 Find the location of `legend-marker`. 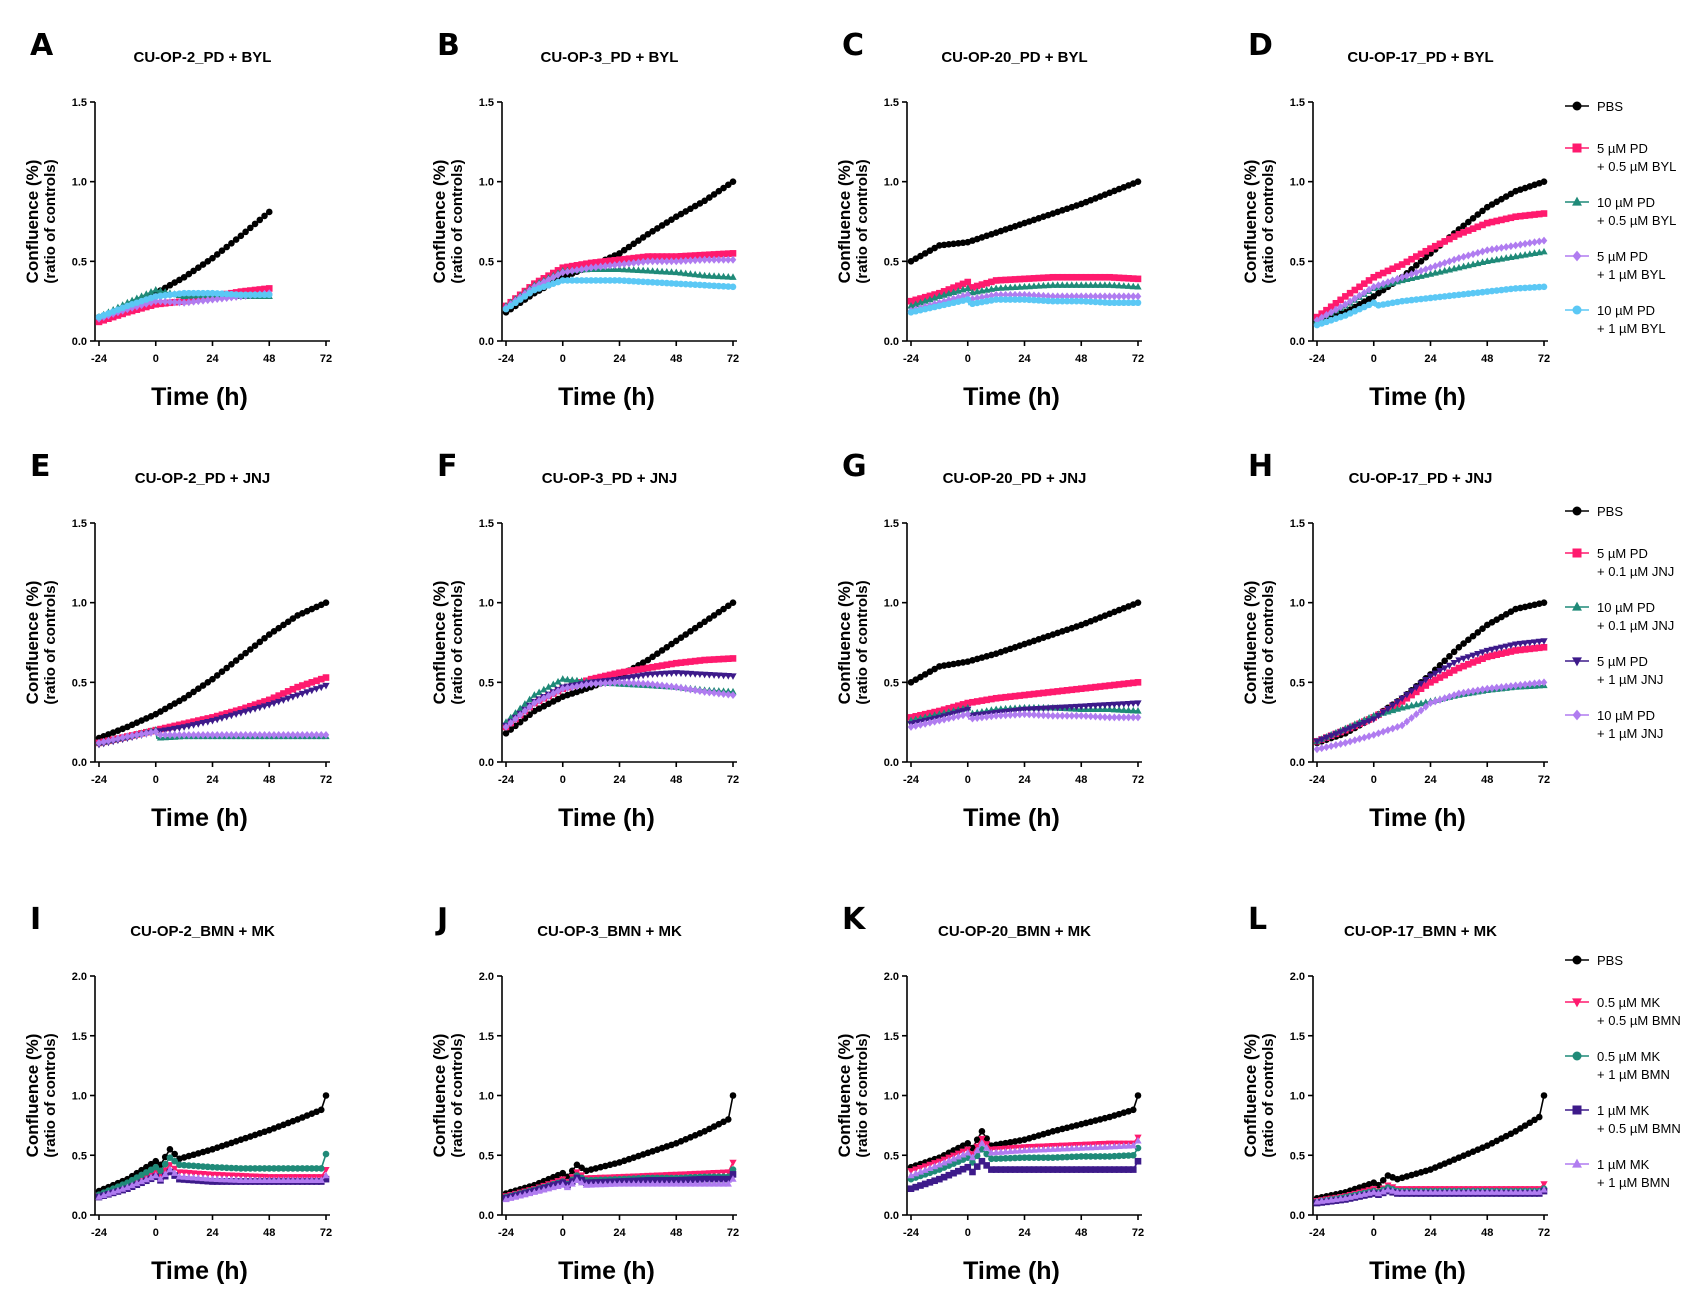

legend-marker is located at coordinates (1577, 553).